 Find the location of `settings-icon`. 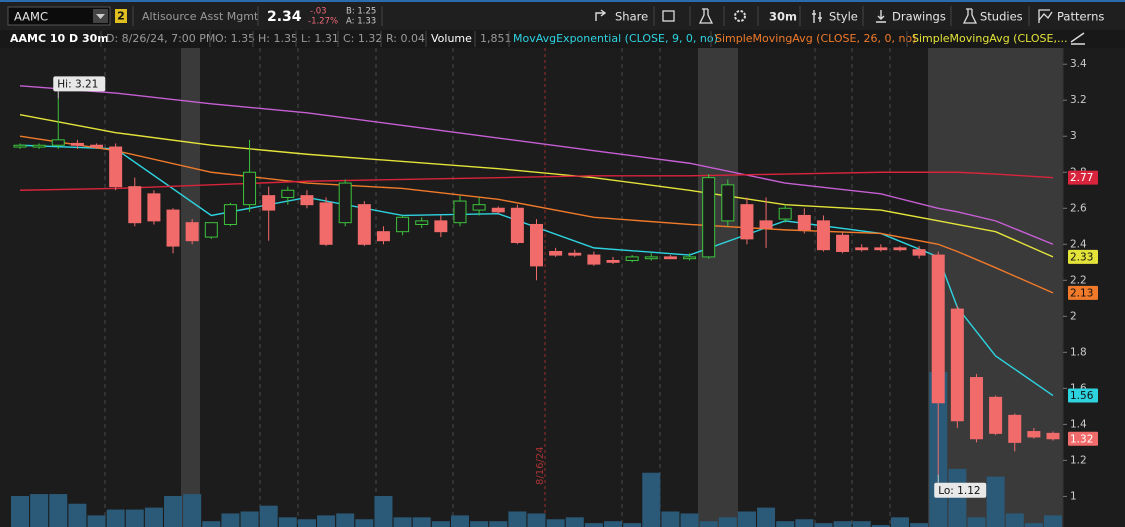

settings-icon is located at coordinates (740, 16).